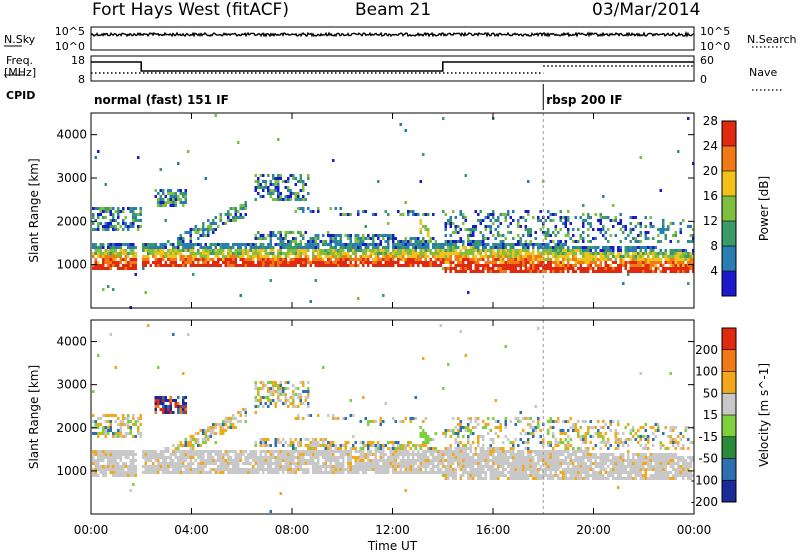 The height and width of the screenshot is (554, 800). Describe the element at coordinates (729, 208) in the screenshot. I see `colorbar-segment` at that location.